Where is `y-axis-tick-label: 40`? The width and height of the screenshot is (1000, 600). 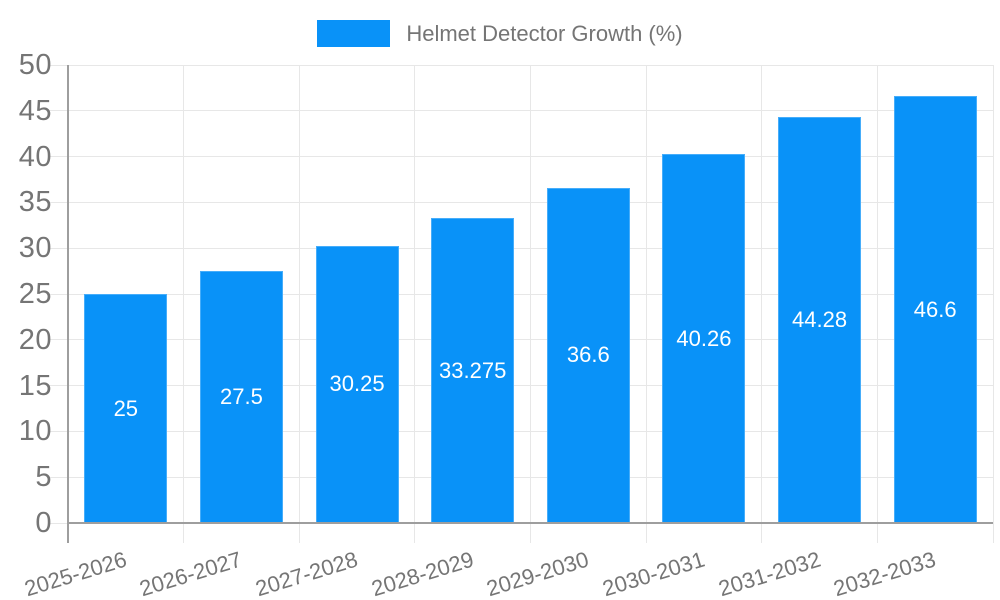
y-axis-tick-label: 40 is located at coordinates (35, 156).